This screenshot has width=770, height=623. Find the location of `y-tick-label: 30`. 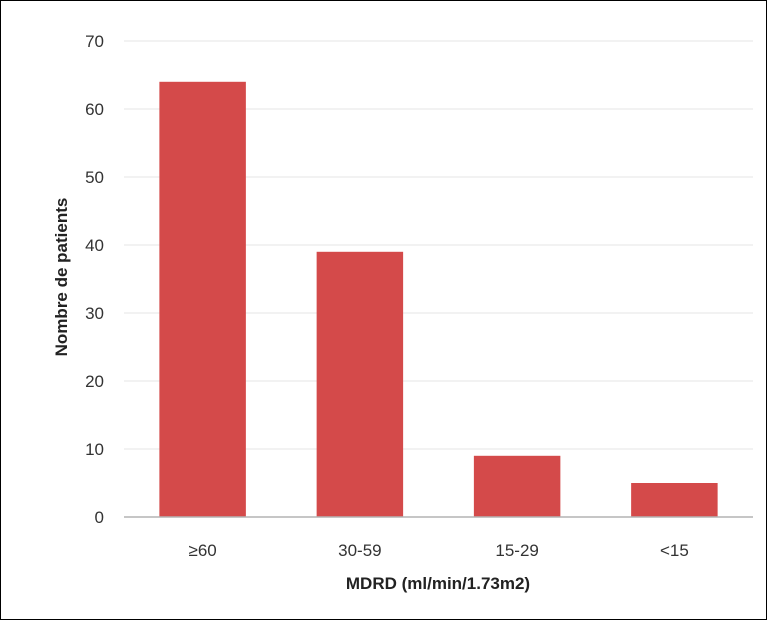

y-tick-label: 30 is located at coordinates (94, 313).